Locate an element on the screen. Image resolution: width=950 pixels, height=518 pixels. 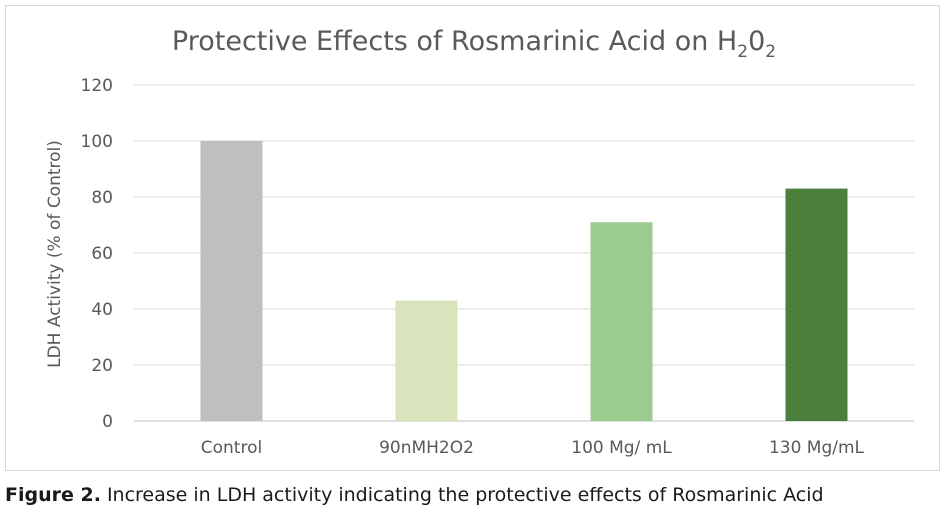
x-tick-label: 130 Mg/mL is located at coordinates (817, 448).